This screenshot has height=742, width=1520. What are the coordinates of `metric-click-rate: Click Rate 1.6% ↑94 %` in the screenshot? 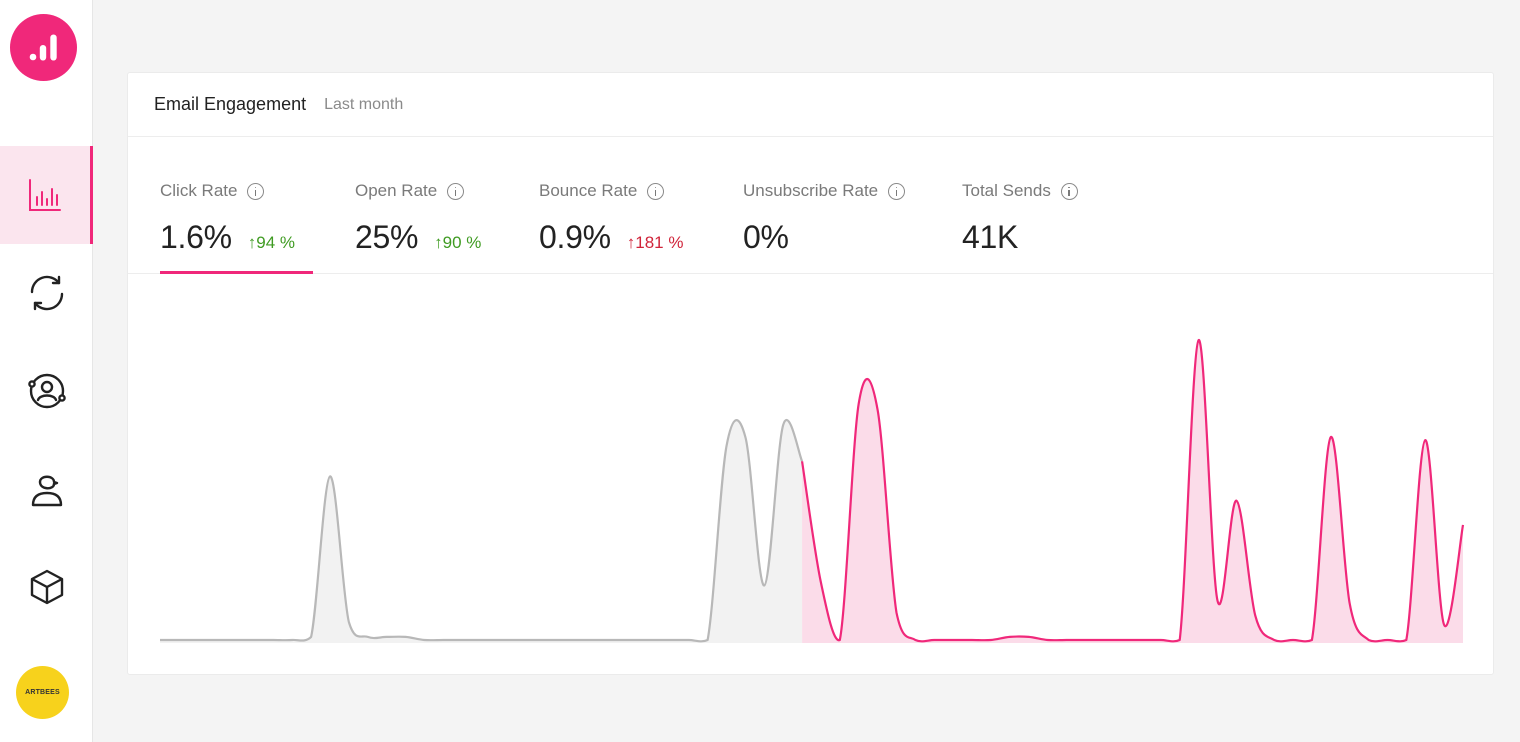 It's located at (240, 227).